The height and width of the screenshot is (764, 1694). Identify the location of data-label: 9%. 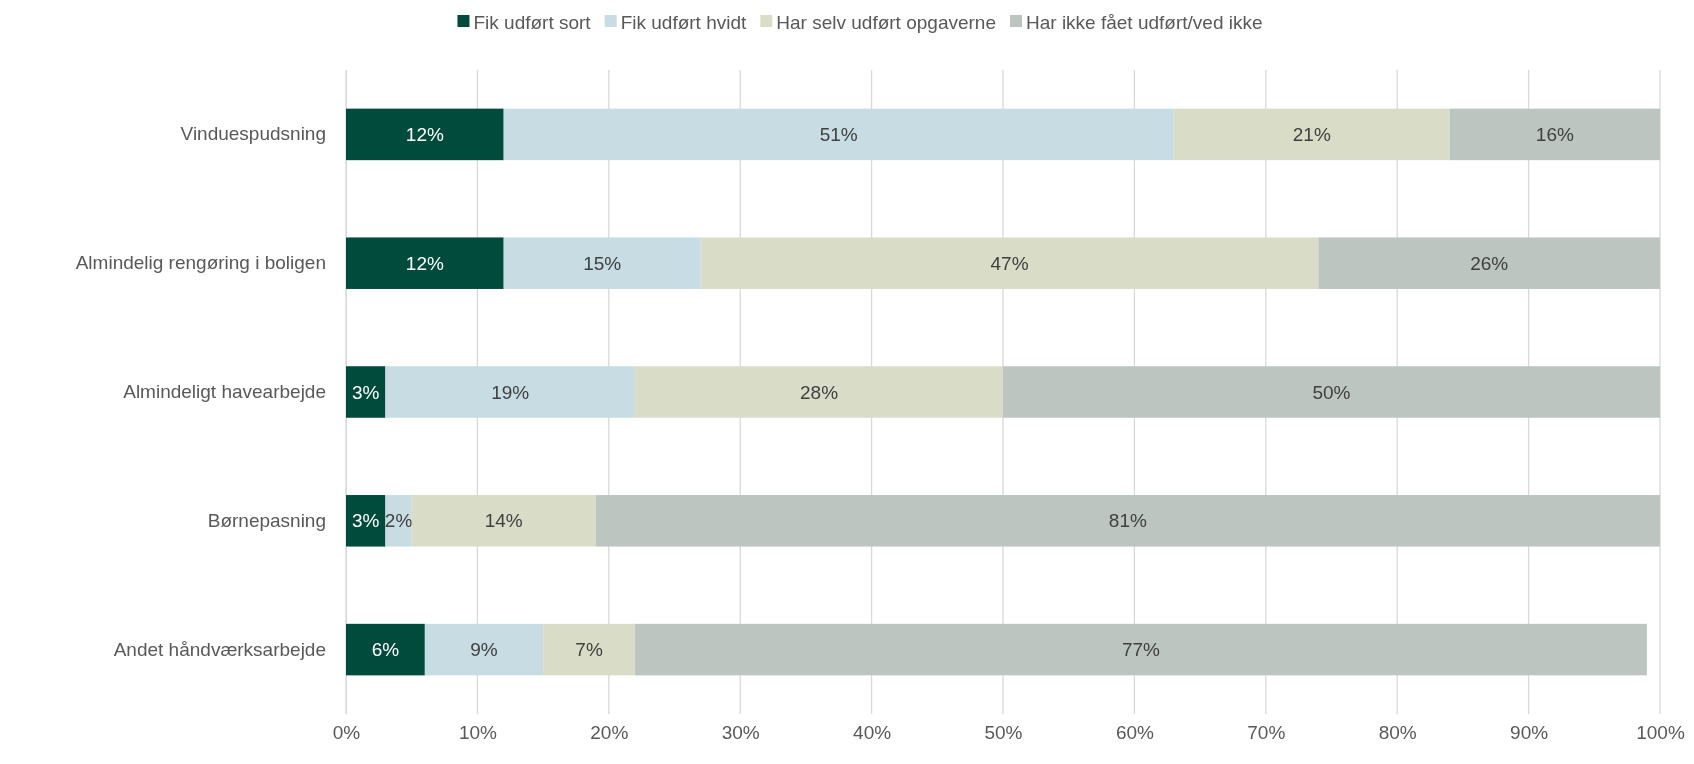
(484, 650).